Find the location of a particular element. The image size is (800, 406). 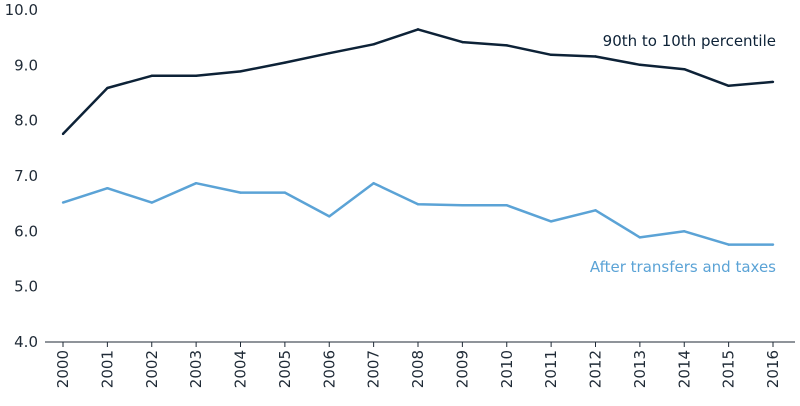

y-tick-label: 9.0 is located at coordinates (26, 65).